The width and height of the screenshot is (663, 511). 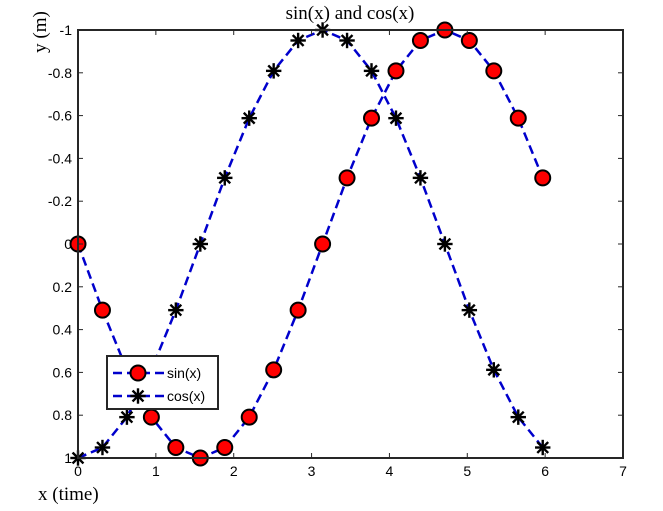 What do you see at coordinates (66, 30) in the screenshot?
I see `y-tick-label: -1` at bounding box center [66, 30].